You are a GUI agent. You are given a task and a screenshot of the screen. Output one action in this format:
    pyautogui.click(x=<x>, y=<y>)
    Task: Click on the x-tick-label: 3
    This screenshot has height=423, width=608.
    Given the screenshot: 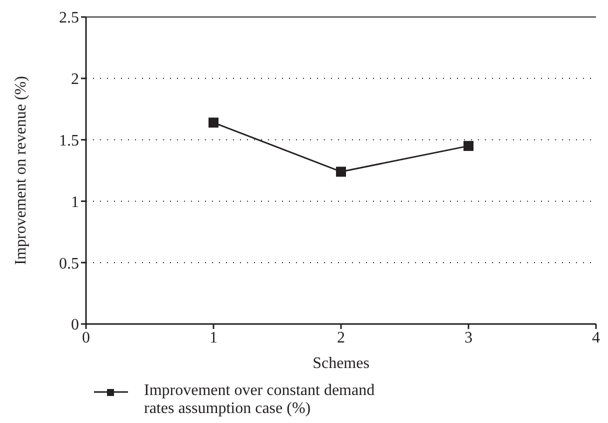 What is the action you would take?
    pyautogui.click(x=468, y=337)
    